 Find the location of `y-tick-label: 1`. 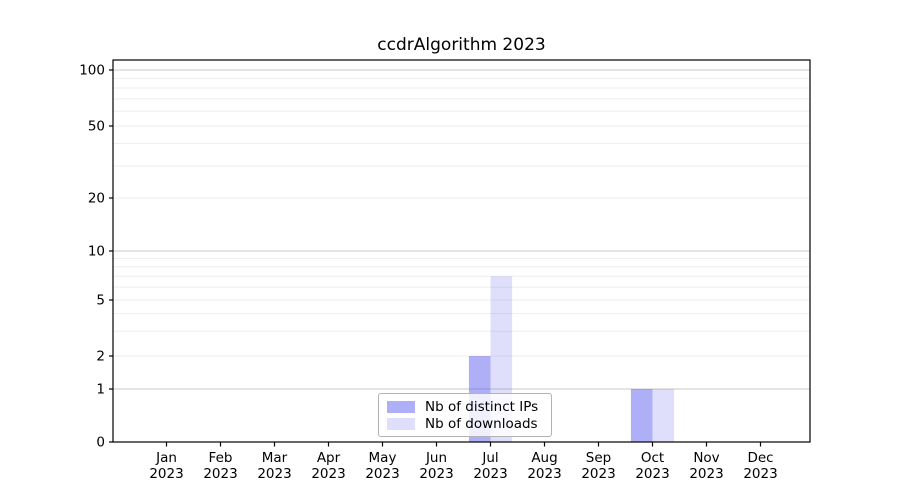

y-tick-label: 1 is located at coordinates (100, 390).